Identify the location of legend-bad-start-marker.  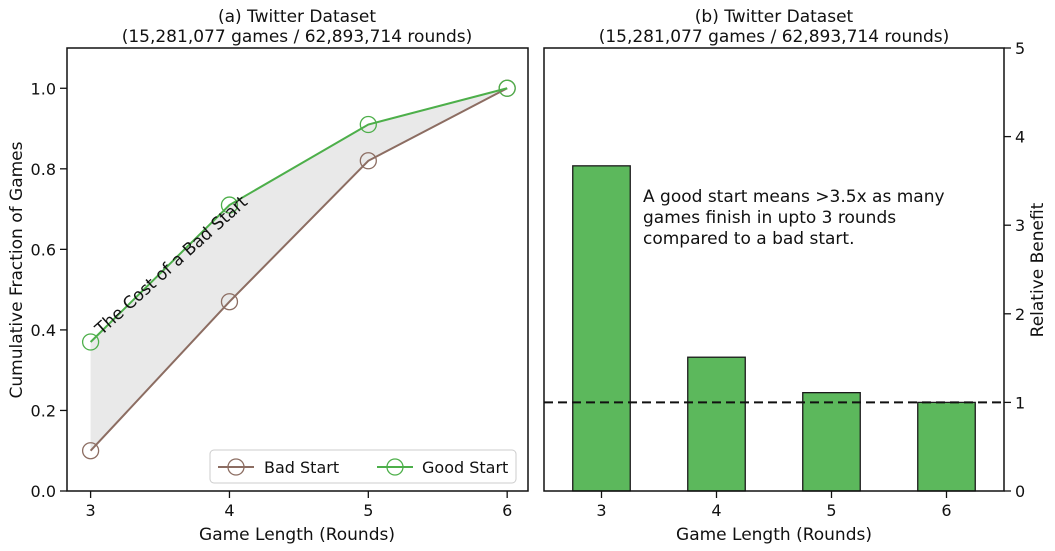
(236, 467).